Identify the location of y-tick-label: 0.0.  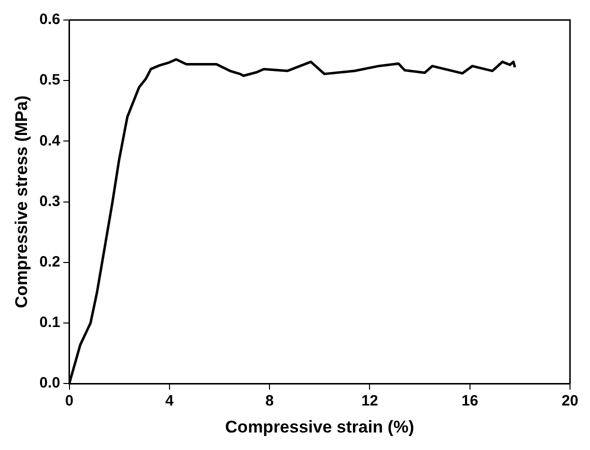
(49, 383).